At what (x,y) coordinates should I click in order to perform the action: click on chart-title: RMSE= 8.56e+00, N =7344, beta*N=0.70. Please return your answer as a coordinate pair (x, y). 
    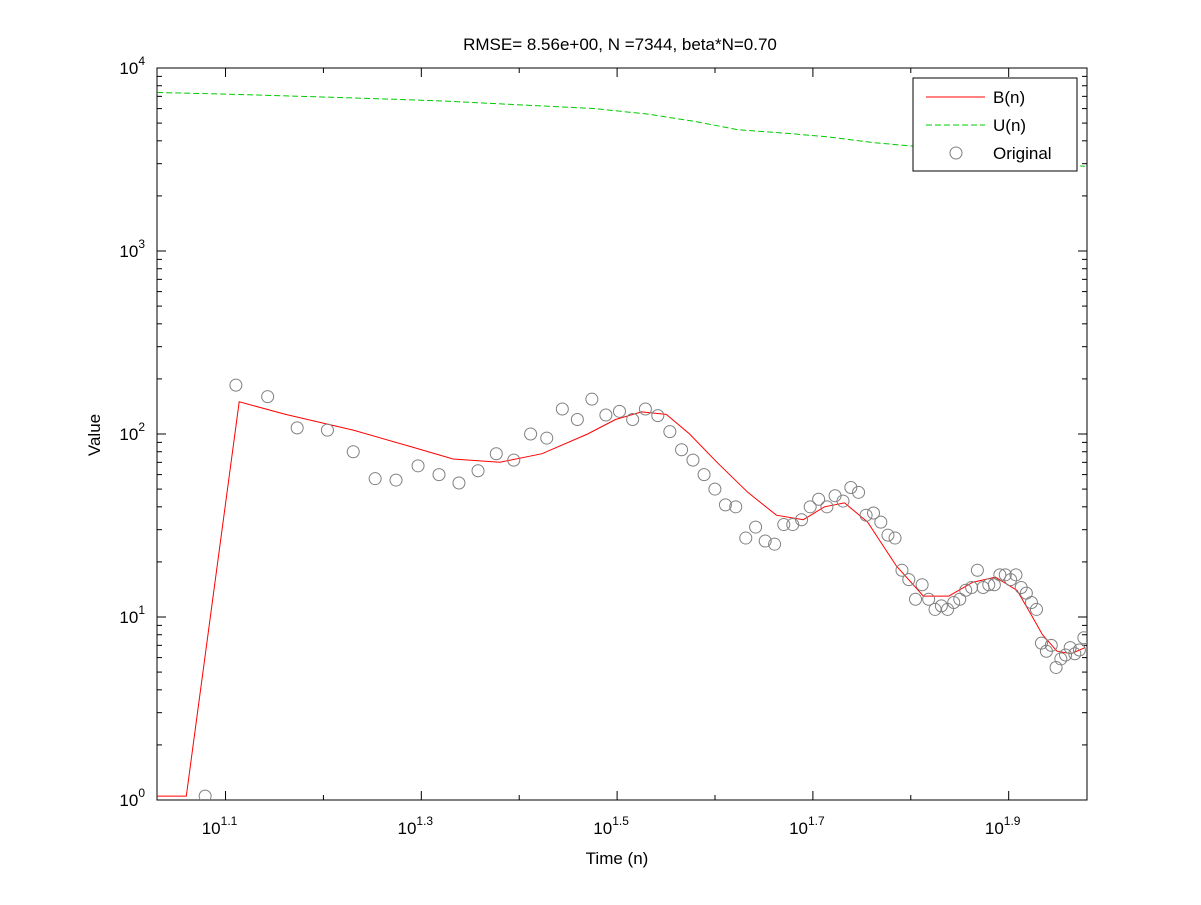
    Looking at the image, I should click on (620, 44).